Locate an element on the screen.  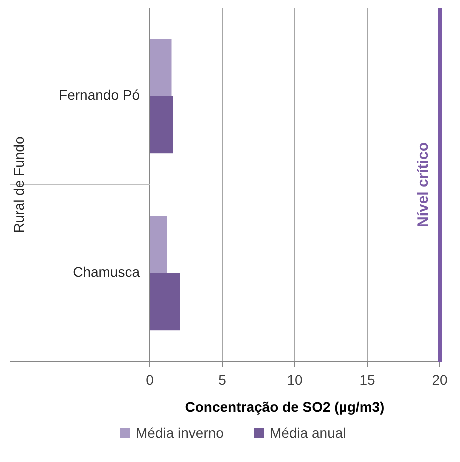
x-tick-label: 10 is located at coordinates (295, 380).